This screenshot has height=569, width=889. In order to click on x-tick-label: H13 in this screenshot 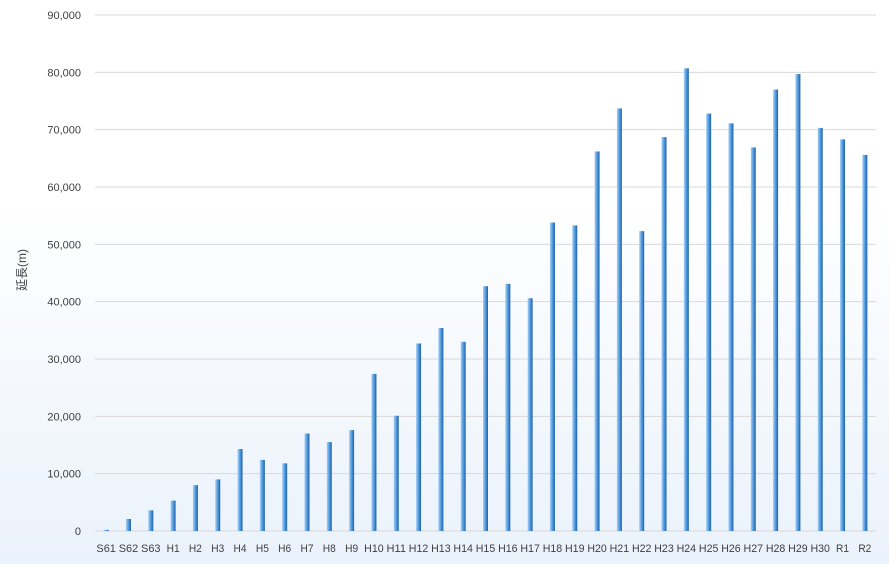, I will do `click(441, 549)`.